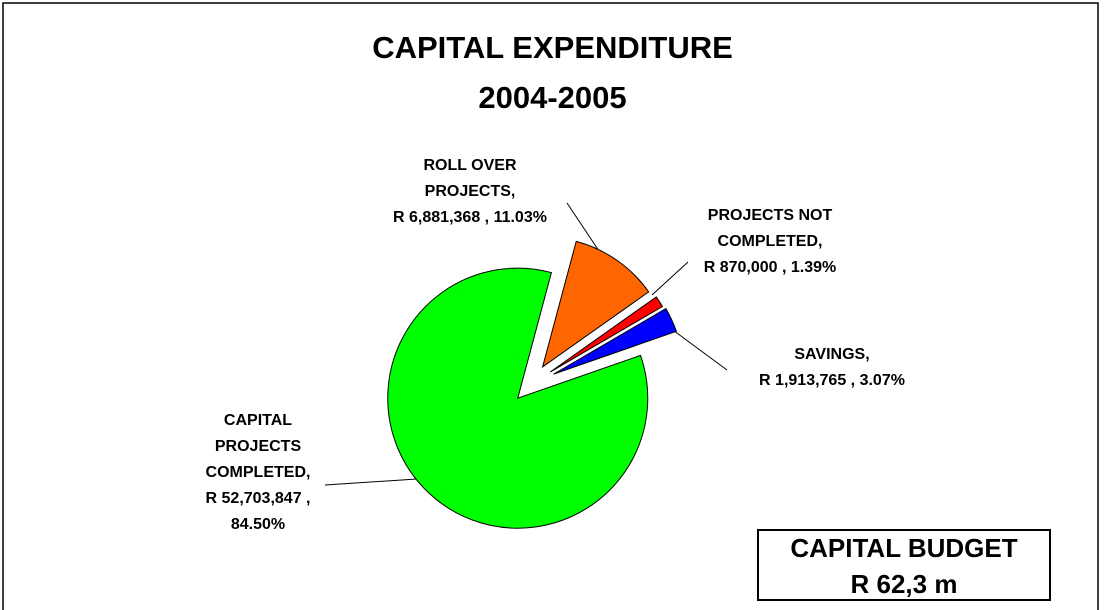  Describe the element at coordinates (470, 178) in the screenshot. I see `category-label: ROLL OVER PROJECTS,` at that location.